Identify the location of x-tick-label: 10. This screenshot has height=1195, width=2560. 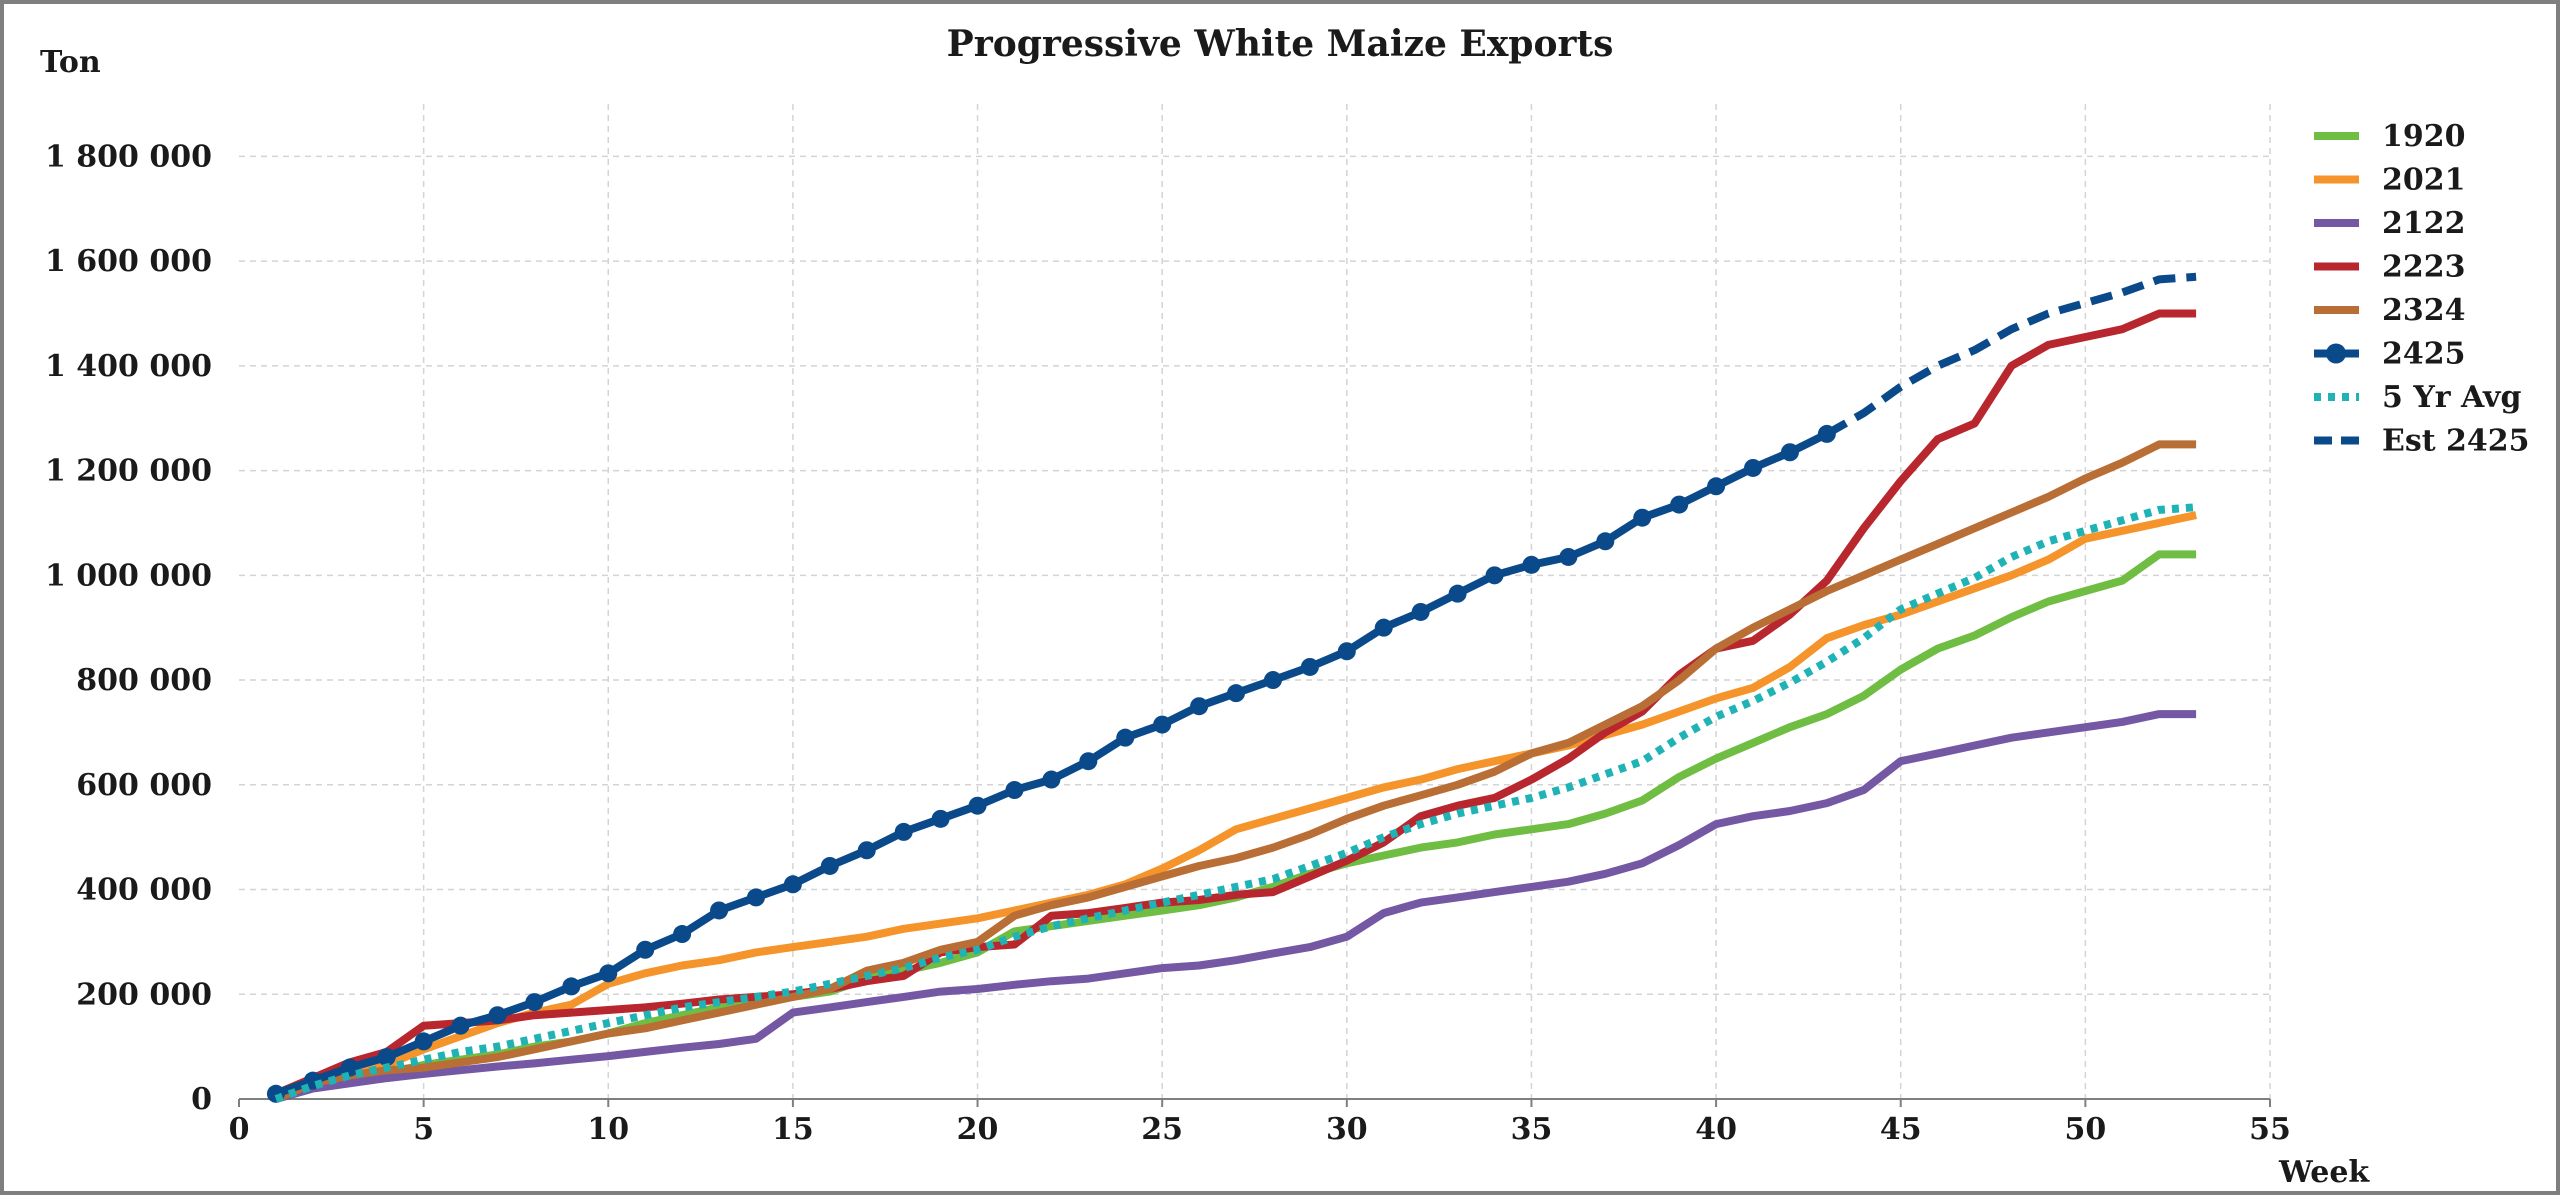
(608, 1129).